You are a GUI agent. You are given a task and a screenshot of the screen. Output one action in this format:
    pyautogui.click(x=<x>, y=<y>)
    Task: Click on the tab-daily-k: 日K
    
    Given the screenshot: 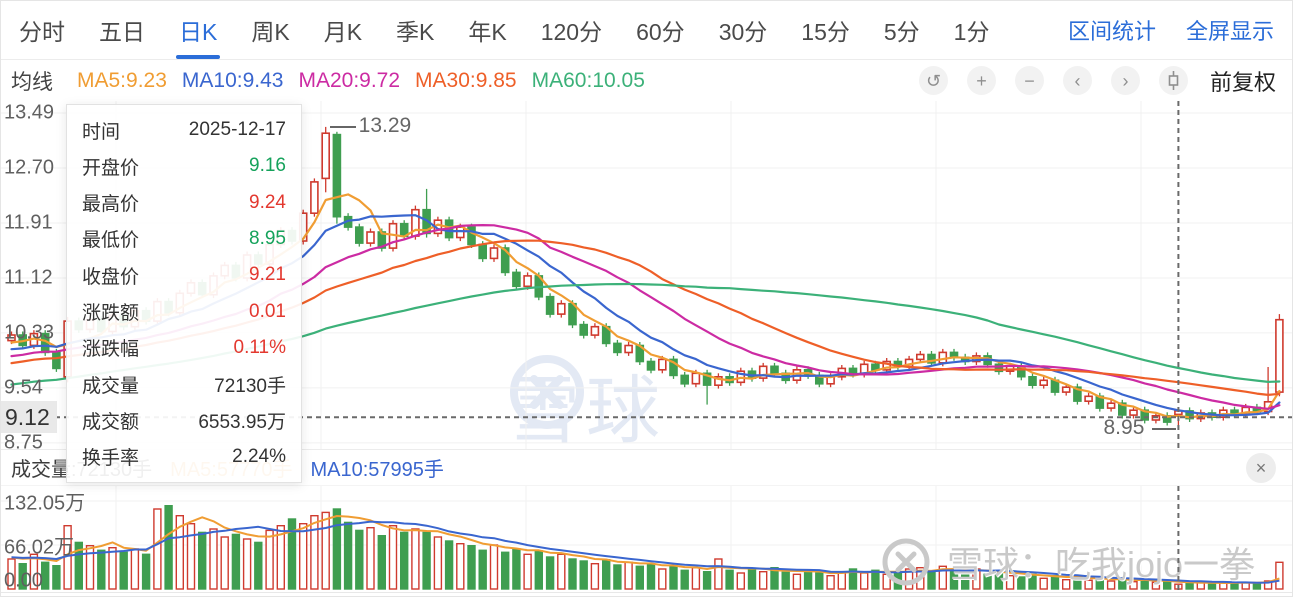 What is the action you would take?
    pyautogui.click(x=198, y=30)
    